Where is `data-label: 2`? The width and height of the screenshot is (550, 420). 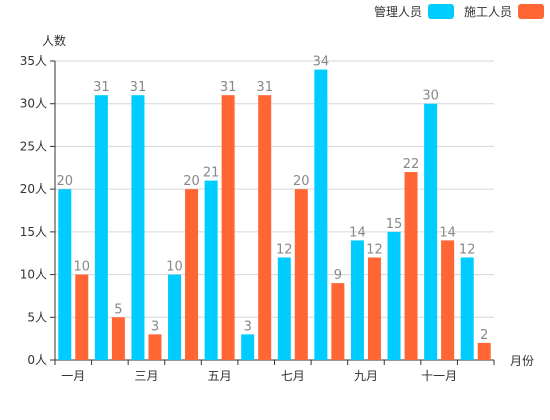 data-label: 2 is located at coordinates (484, 335).